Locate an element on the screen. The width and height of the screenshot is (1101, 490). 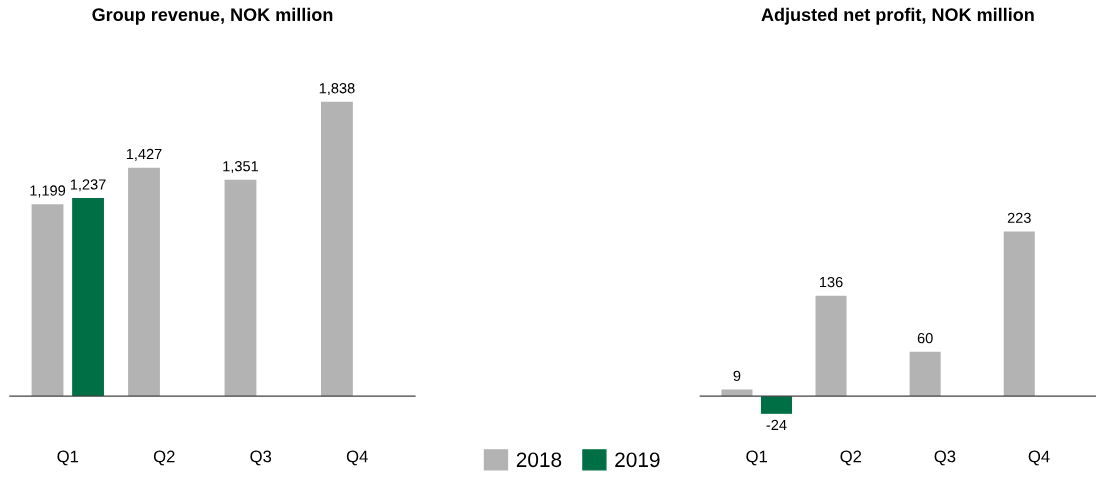
data-label: 223 is located at coordinates (1019, 218).